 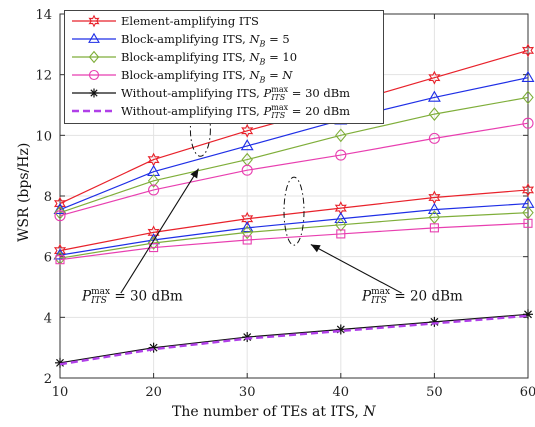 I want to click on y-tick-label: 6, so click(x=48, y=258).